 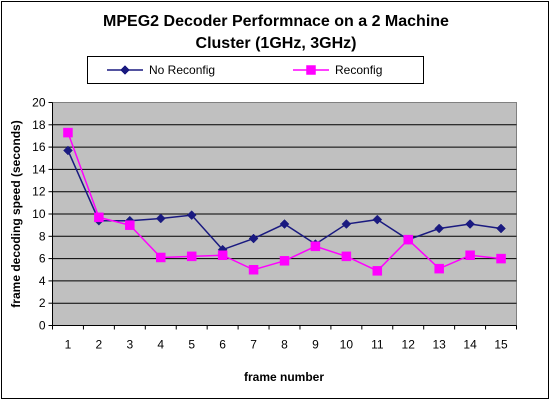 What do you see at coordinates (39, 192) in the screenshot?
I see `y-tick-label: 12` at bounding box center [39, 192].